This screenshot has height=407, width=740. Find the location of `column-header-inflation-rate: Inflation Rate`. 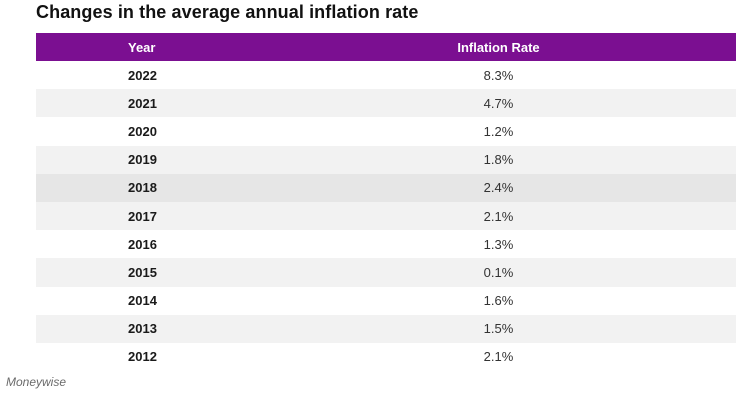

column-header-inflation-rate: Inflation Rate is located at coordinates (498, 47).